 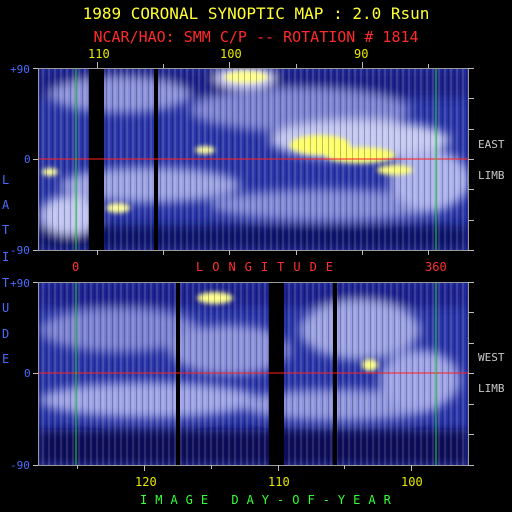 What do you see at coordinates (412, 482) in the screenshot?
I see `bottom-tick-100: 100` at bounding box center [412, 482].